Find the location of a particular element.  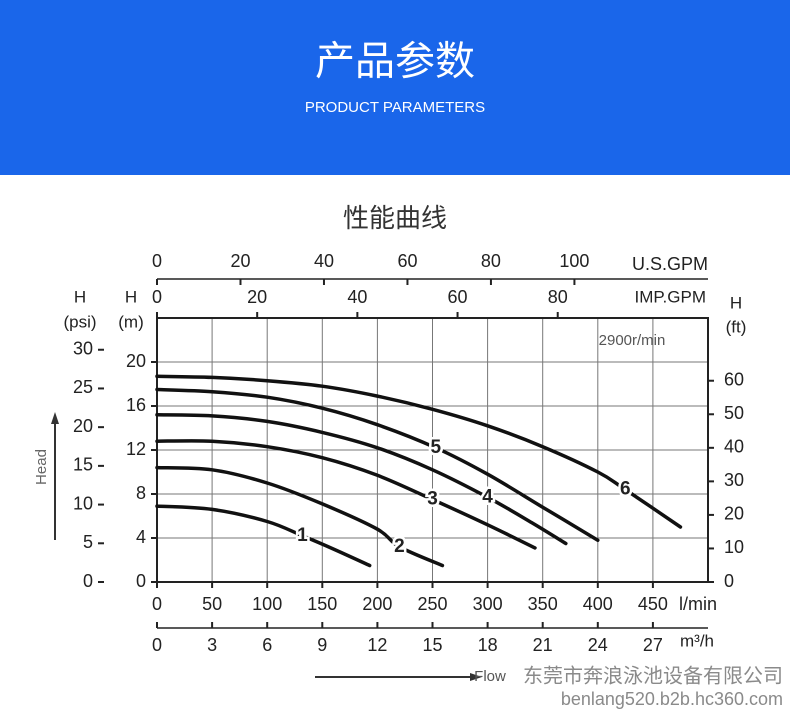

y-tick-label: 0 is located at coordinates (141, 581).